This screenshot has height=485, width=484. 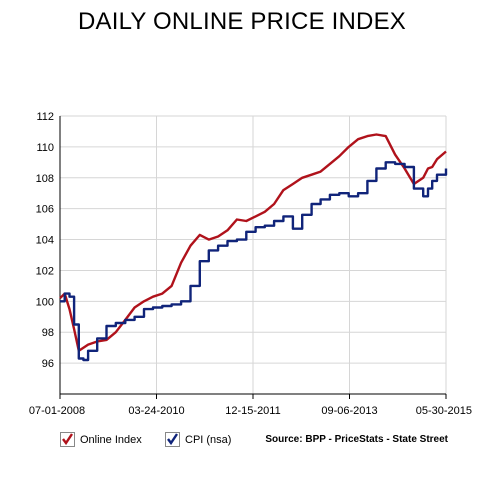 What do you see at coordinates (45, 148) in the screenshot?
I see `y-tick-label: 110` at bounding box center [45, 148].